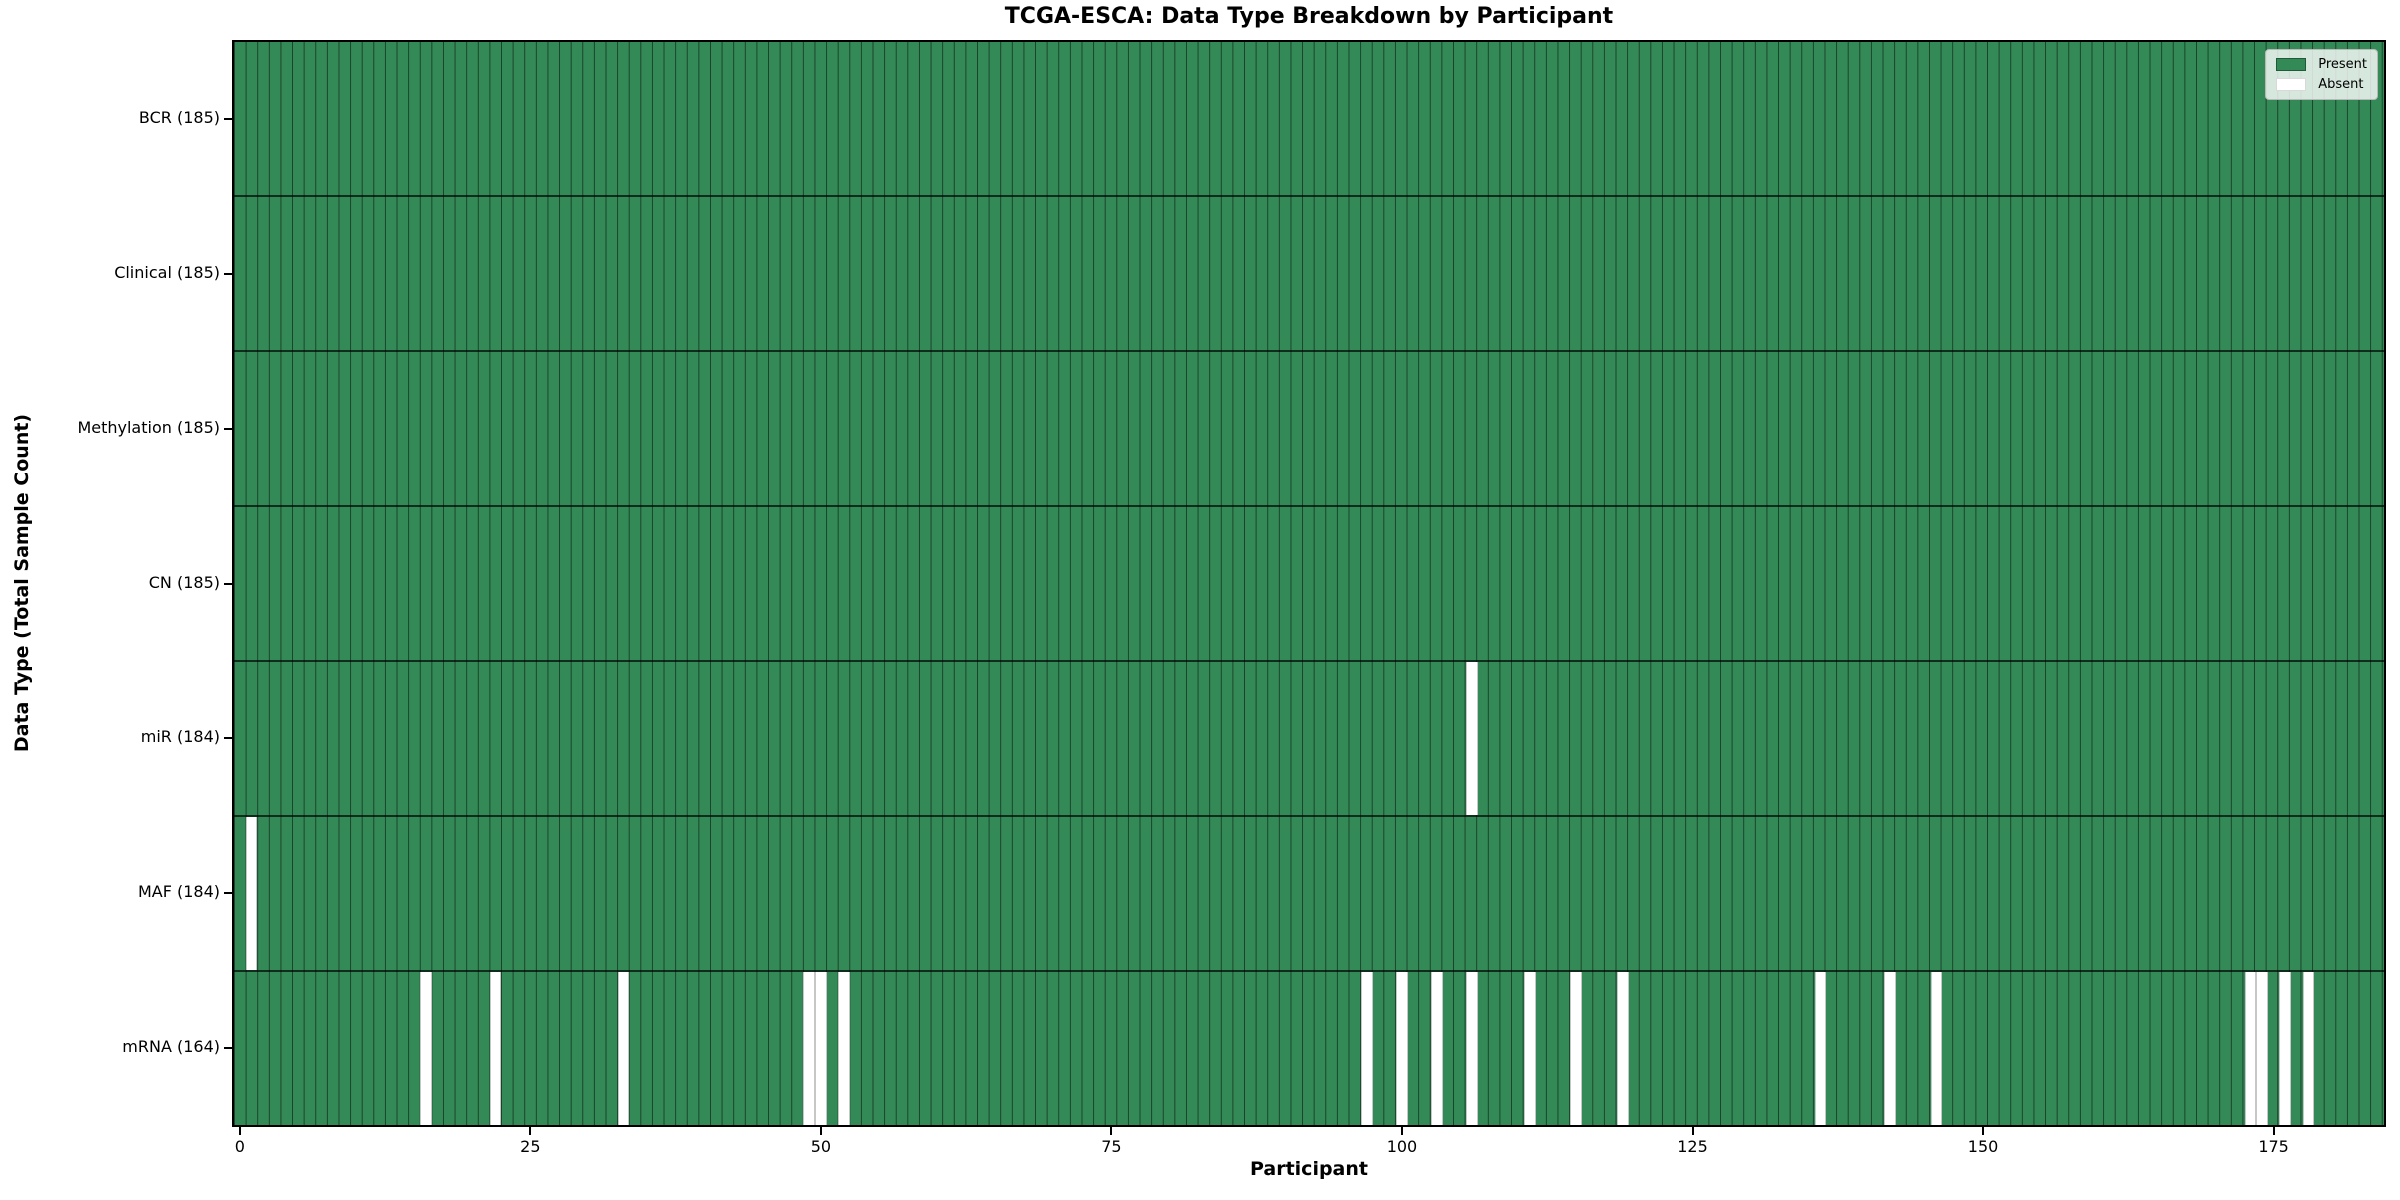 This screenshot has width=2400, height=1200. I want to click on x-tick-label-125: 125, so click(1692, 1146).